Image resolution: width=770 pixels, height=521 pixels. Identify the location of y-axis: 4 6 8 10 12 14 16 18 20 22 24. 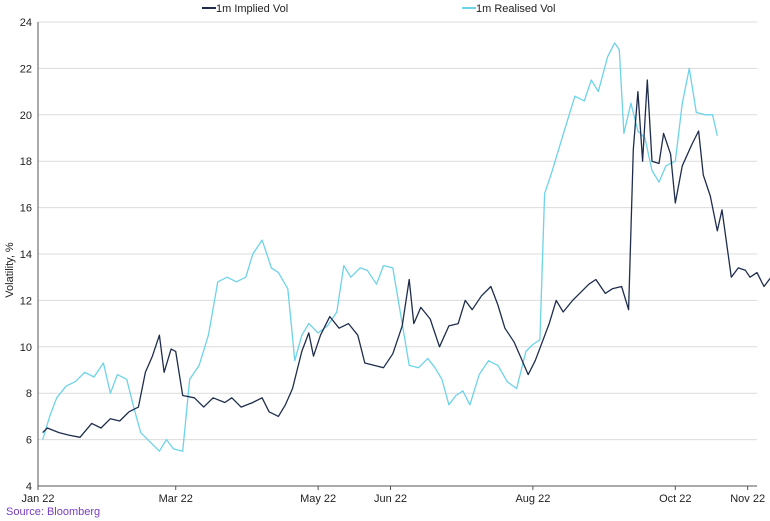
(29, 255).